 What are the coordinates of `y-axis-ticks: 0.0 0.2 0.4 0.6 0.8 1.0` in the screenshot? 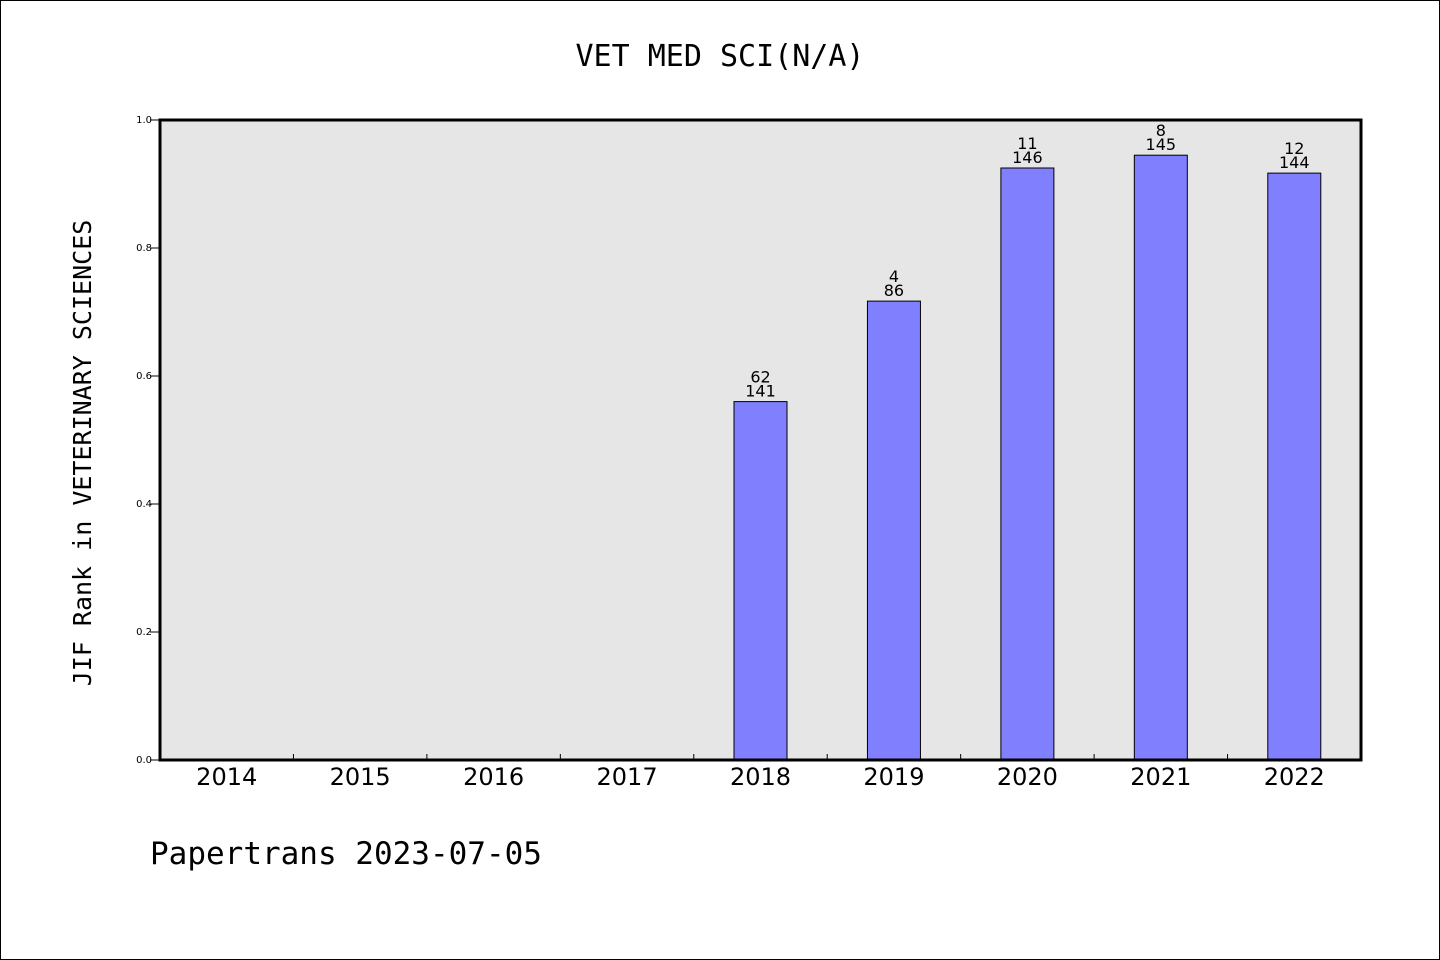 It's located at (148, 440).